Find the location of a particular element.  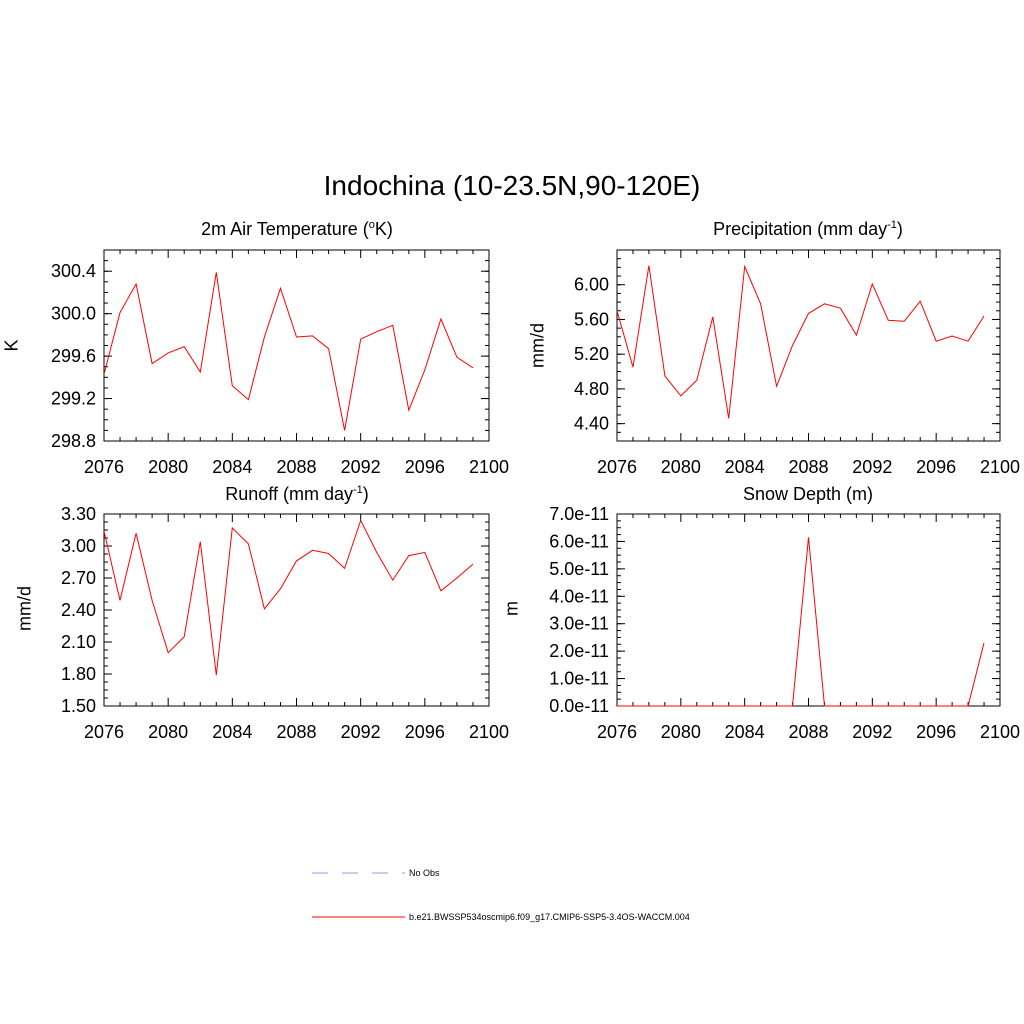

y-tick-label: 4.0e-11 is located at coordinates (579, 596).